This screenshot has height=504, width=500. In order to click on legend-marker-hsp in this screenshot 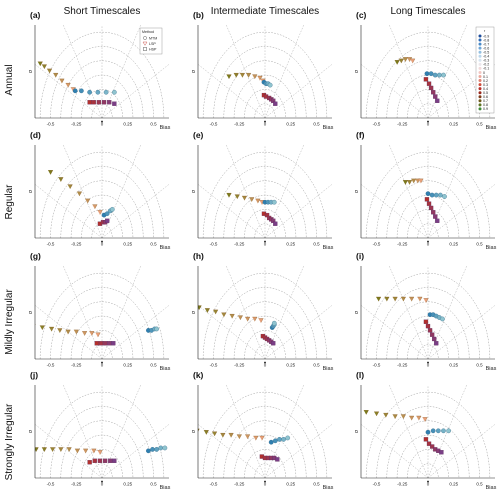, I will do `click(145, 49)`.